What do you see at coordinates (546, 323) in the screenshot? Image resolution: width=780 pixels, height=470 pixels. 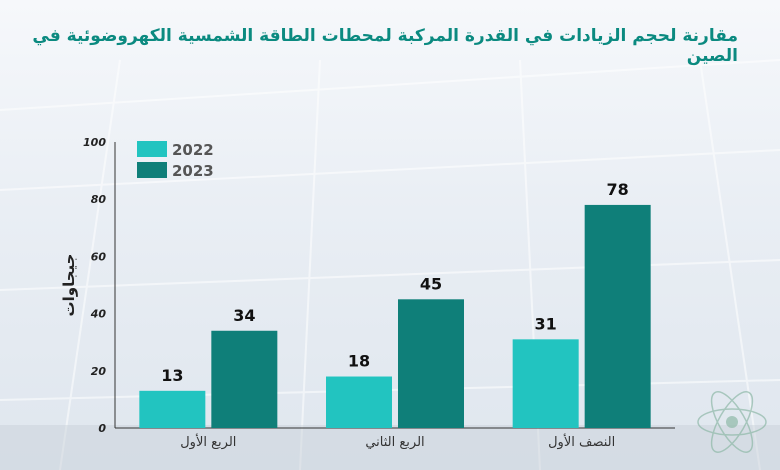 I see `data-label: 31` at bounding box center [546, 323].